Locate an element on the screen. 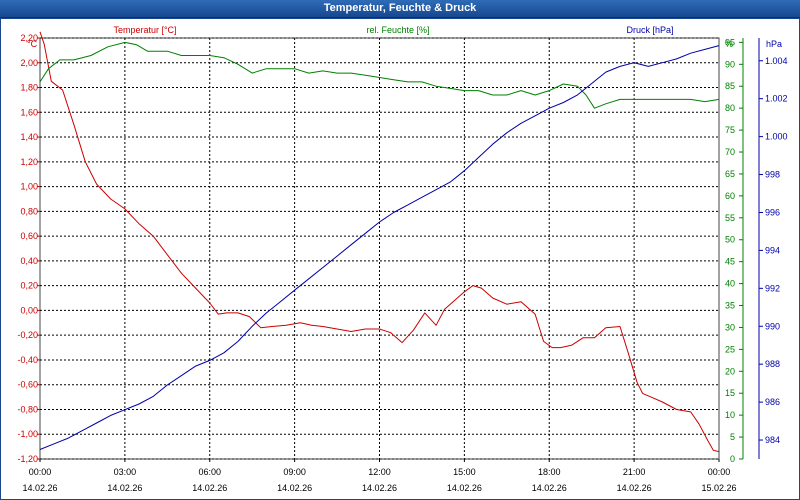 This screenshot has height=500, width=800. window-title: Temperatur, Feuchte & Druck is located at coordinates (400, 8).